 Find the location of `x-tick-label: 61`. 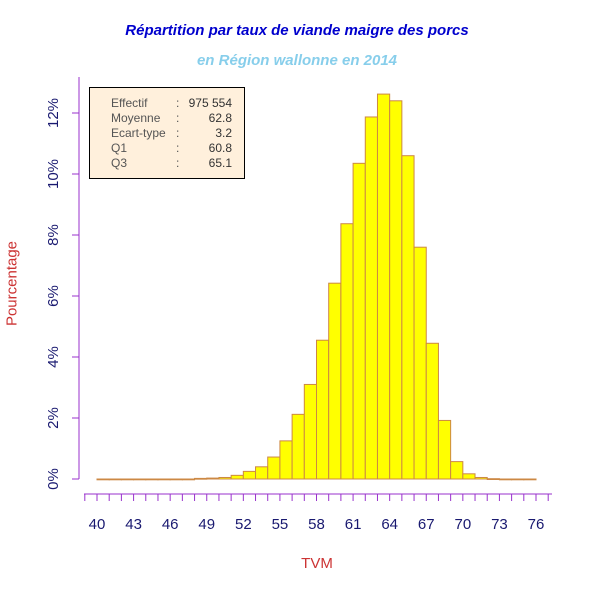

x-tick-label: 61 is located at coordinates (353, 524).